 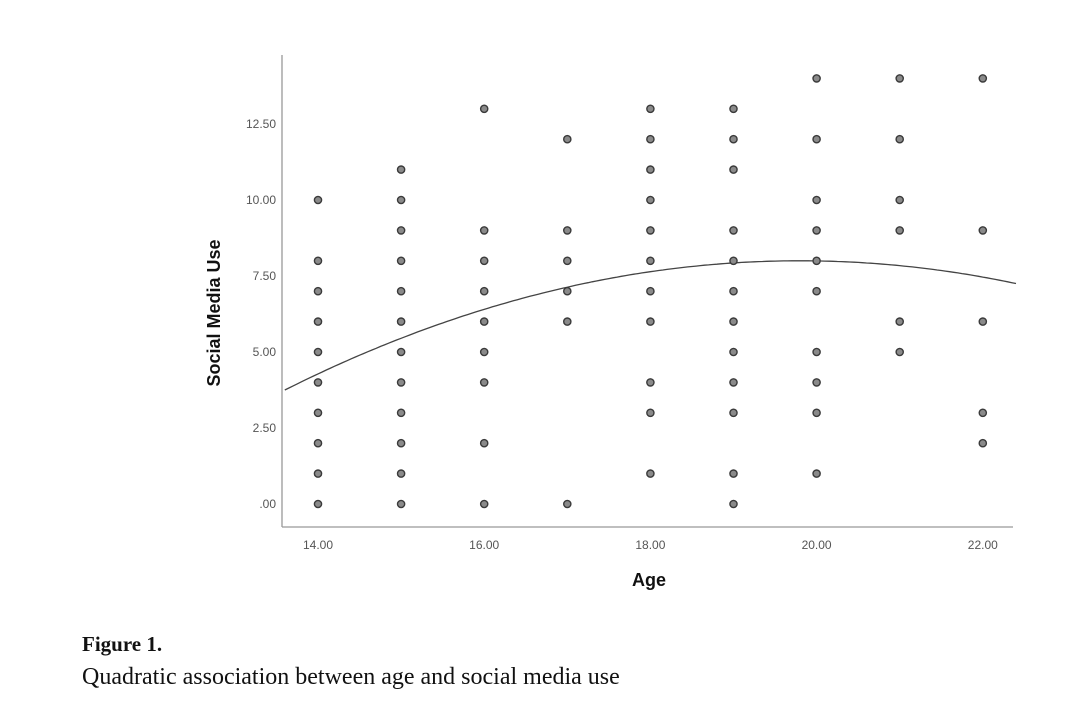 What do you see at coordinates (265, 276) in the screenshot?
I see `y-tick-label: 7.50` at bounding box center [265, 276].